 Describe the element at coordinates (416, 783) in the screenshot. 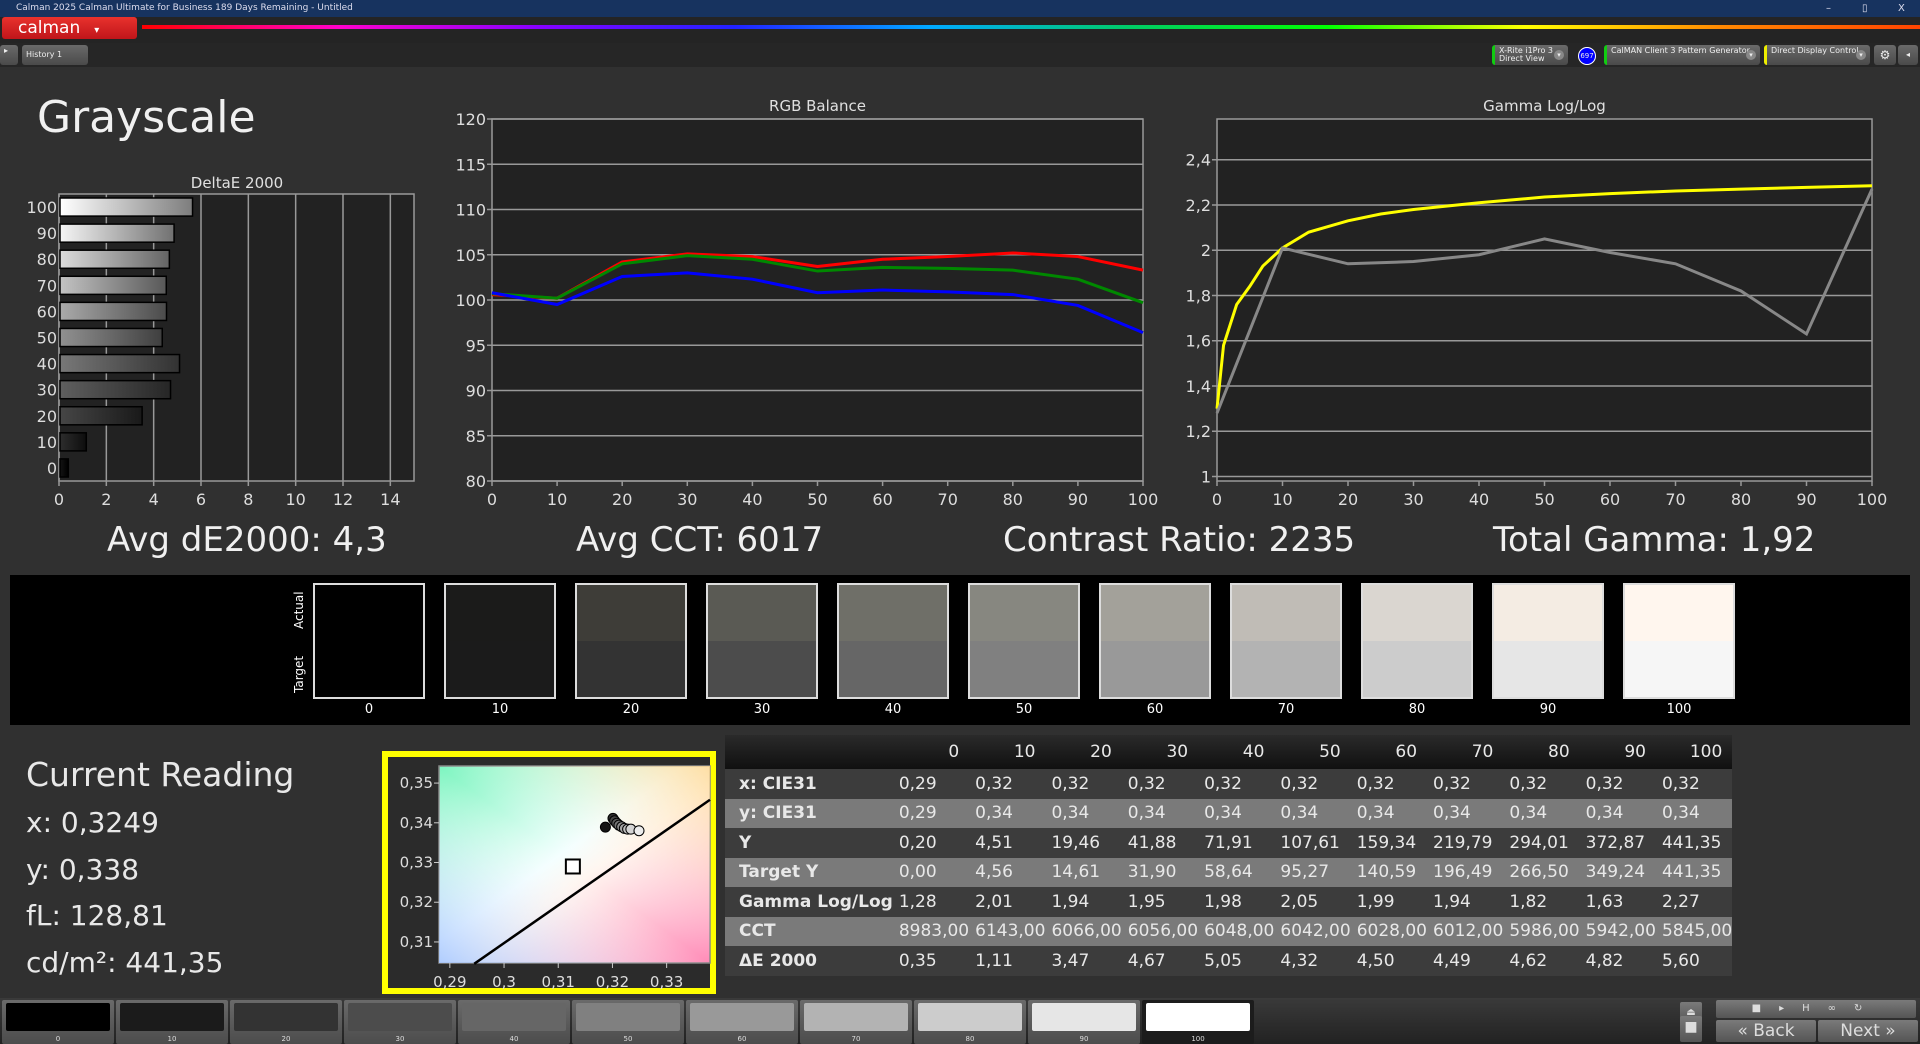

I see `y-tick-label: 0,35` at that location.